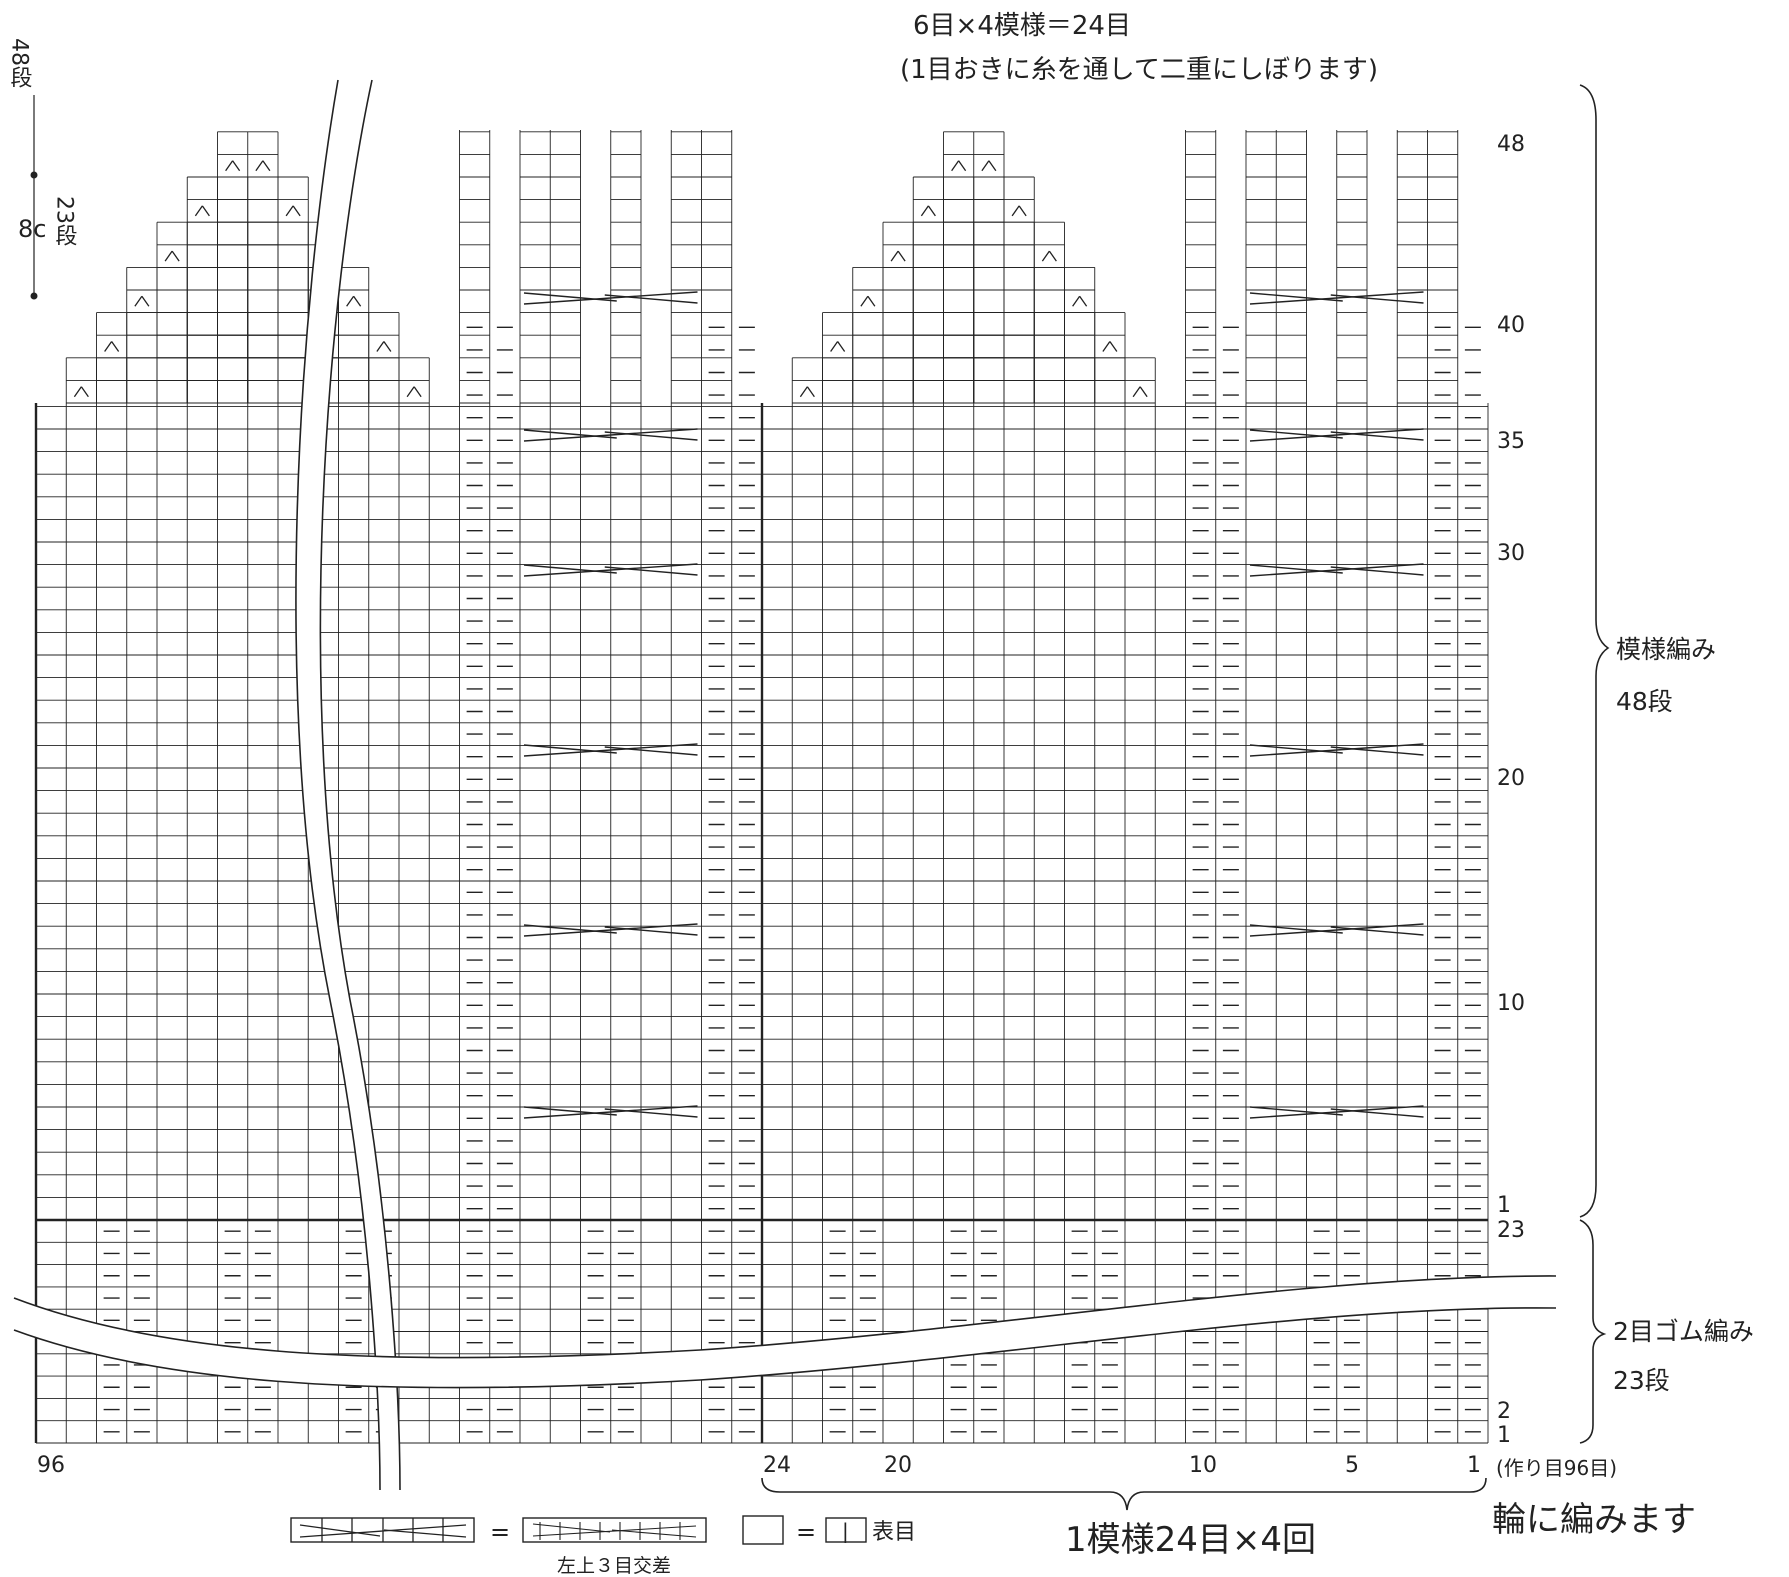 The image size is (1789, 1577). Describe the element at coordinates (1190, 1540) in the screenshot. I see `repeat-note: 1模様24目×4回` at that location.